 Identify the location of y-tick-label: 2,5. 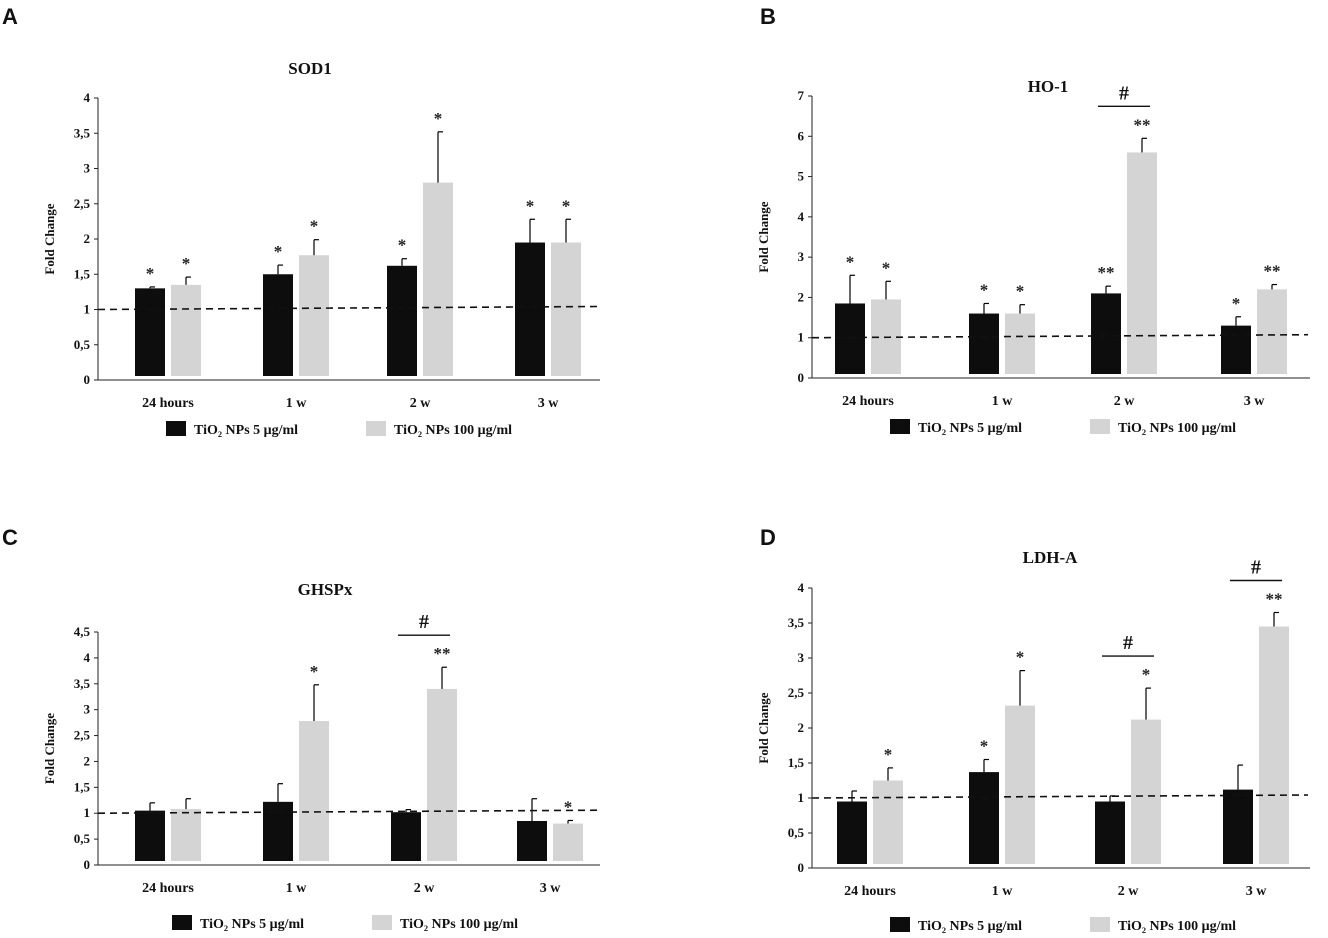
(82, 203).